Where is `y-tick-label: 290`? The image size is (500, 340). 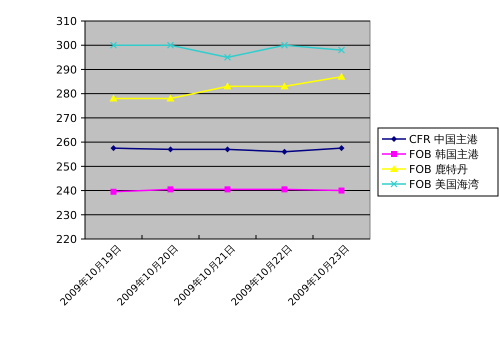 y-tick-label: 290 is located at coordinates (66, 69).